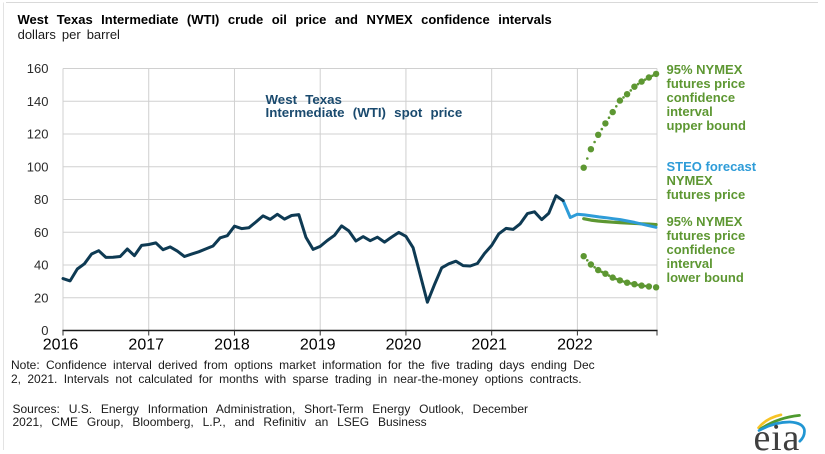  Describe the element at coordinates (41, 265) in the screenshot. I see `svg-text: 40` at that location.